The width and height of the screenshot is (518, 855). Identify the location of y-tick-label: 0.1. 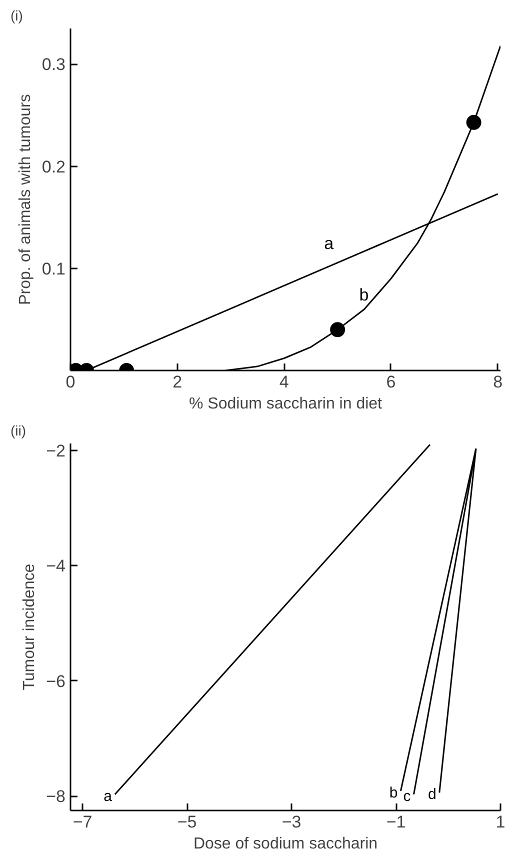
(54, 268).